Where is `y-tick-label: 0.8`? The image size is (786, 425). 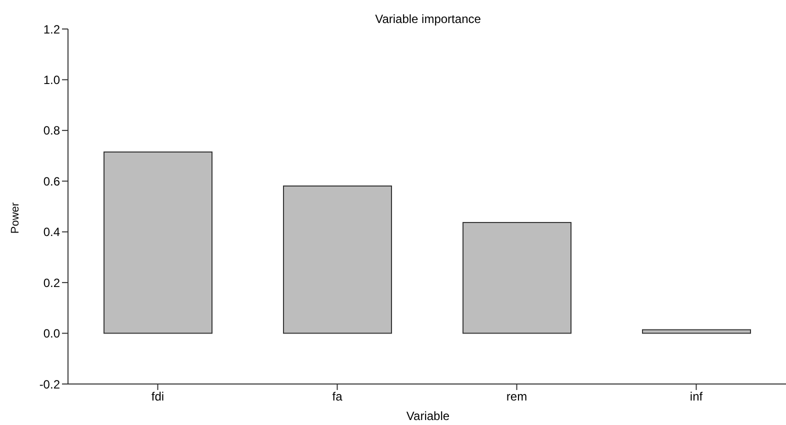 y-tick-label: 0.8 is located at coordinates (51, 131).